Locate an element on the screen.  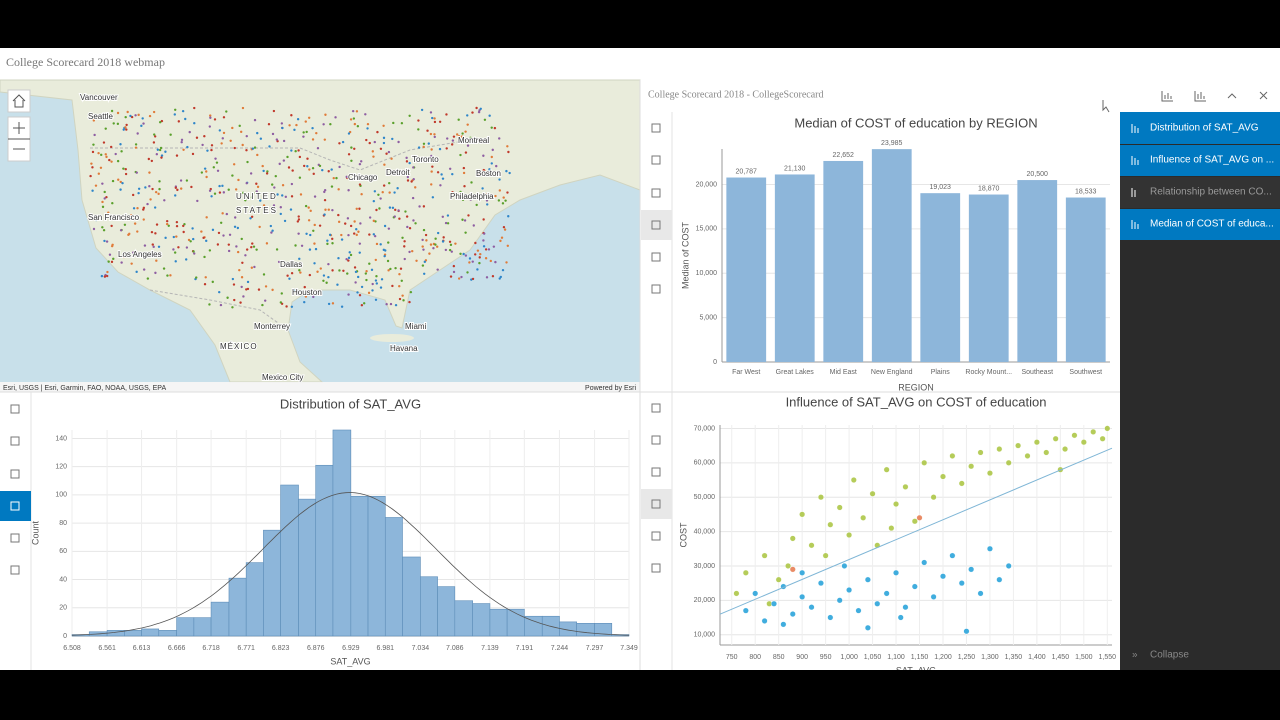
map-points is located at coordinates (300, 207).